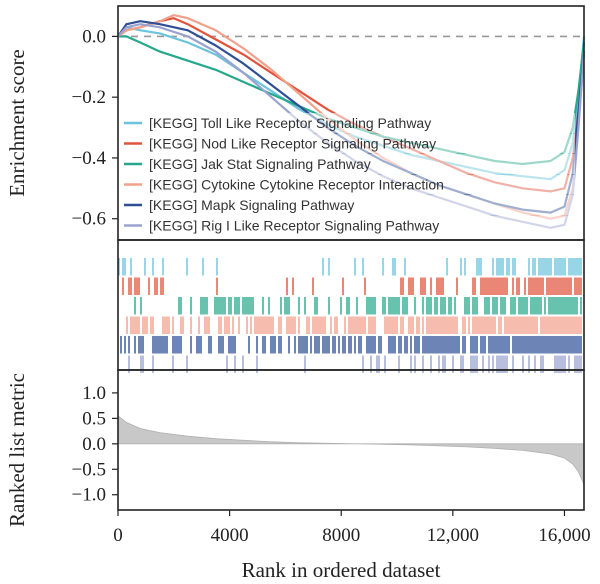 This screenshot has height=584, width=600. What do you see at coordinates (89, 469) in the screenshot?
I see `metric-ytick-label: −0.5` at bounding box center [89, 469].